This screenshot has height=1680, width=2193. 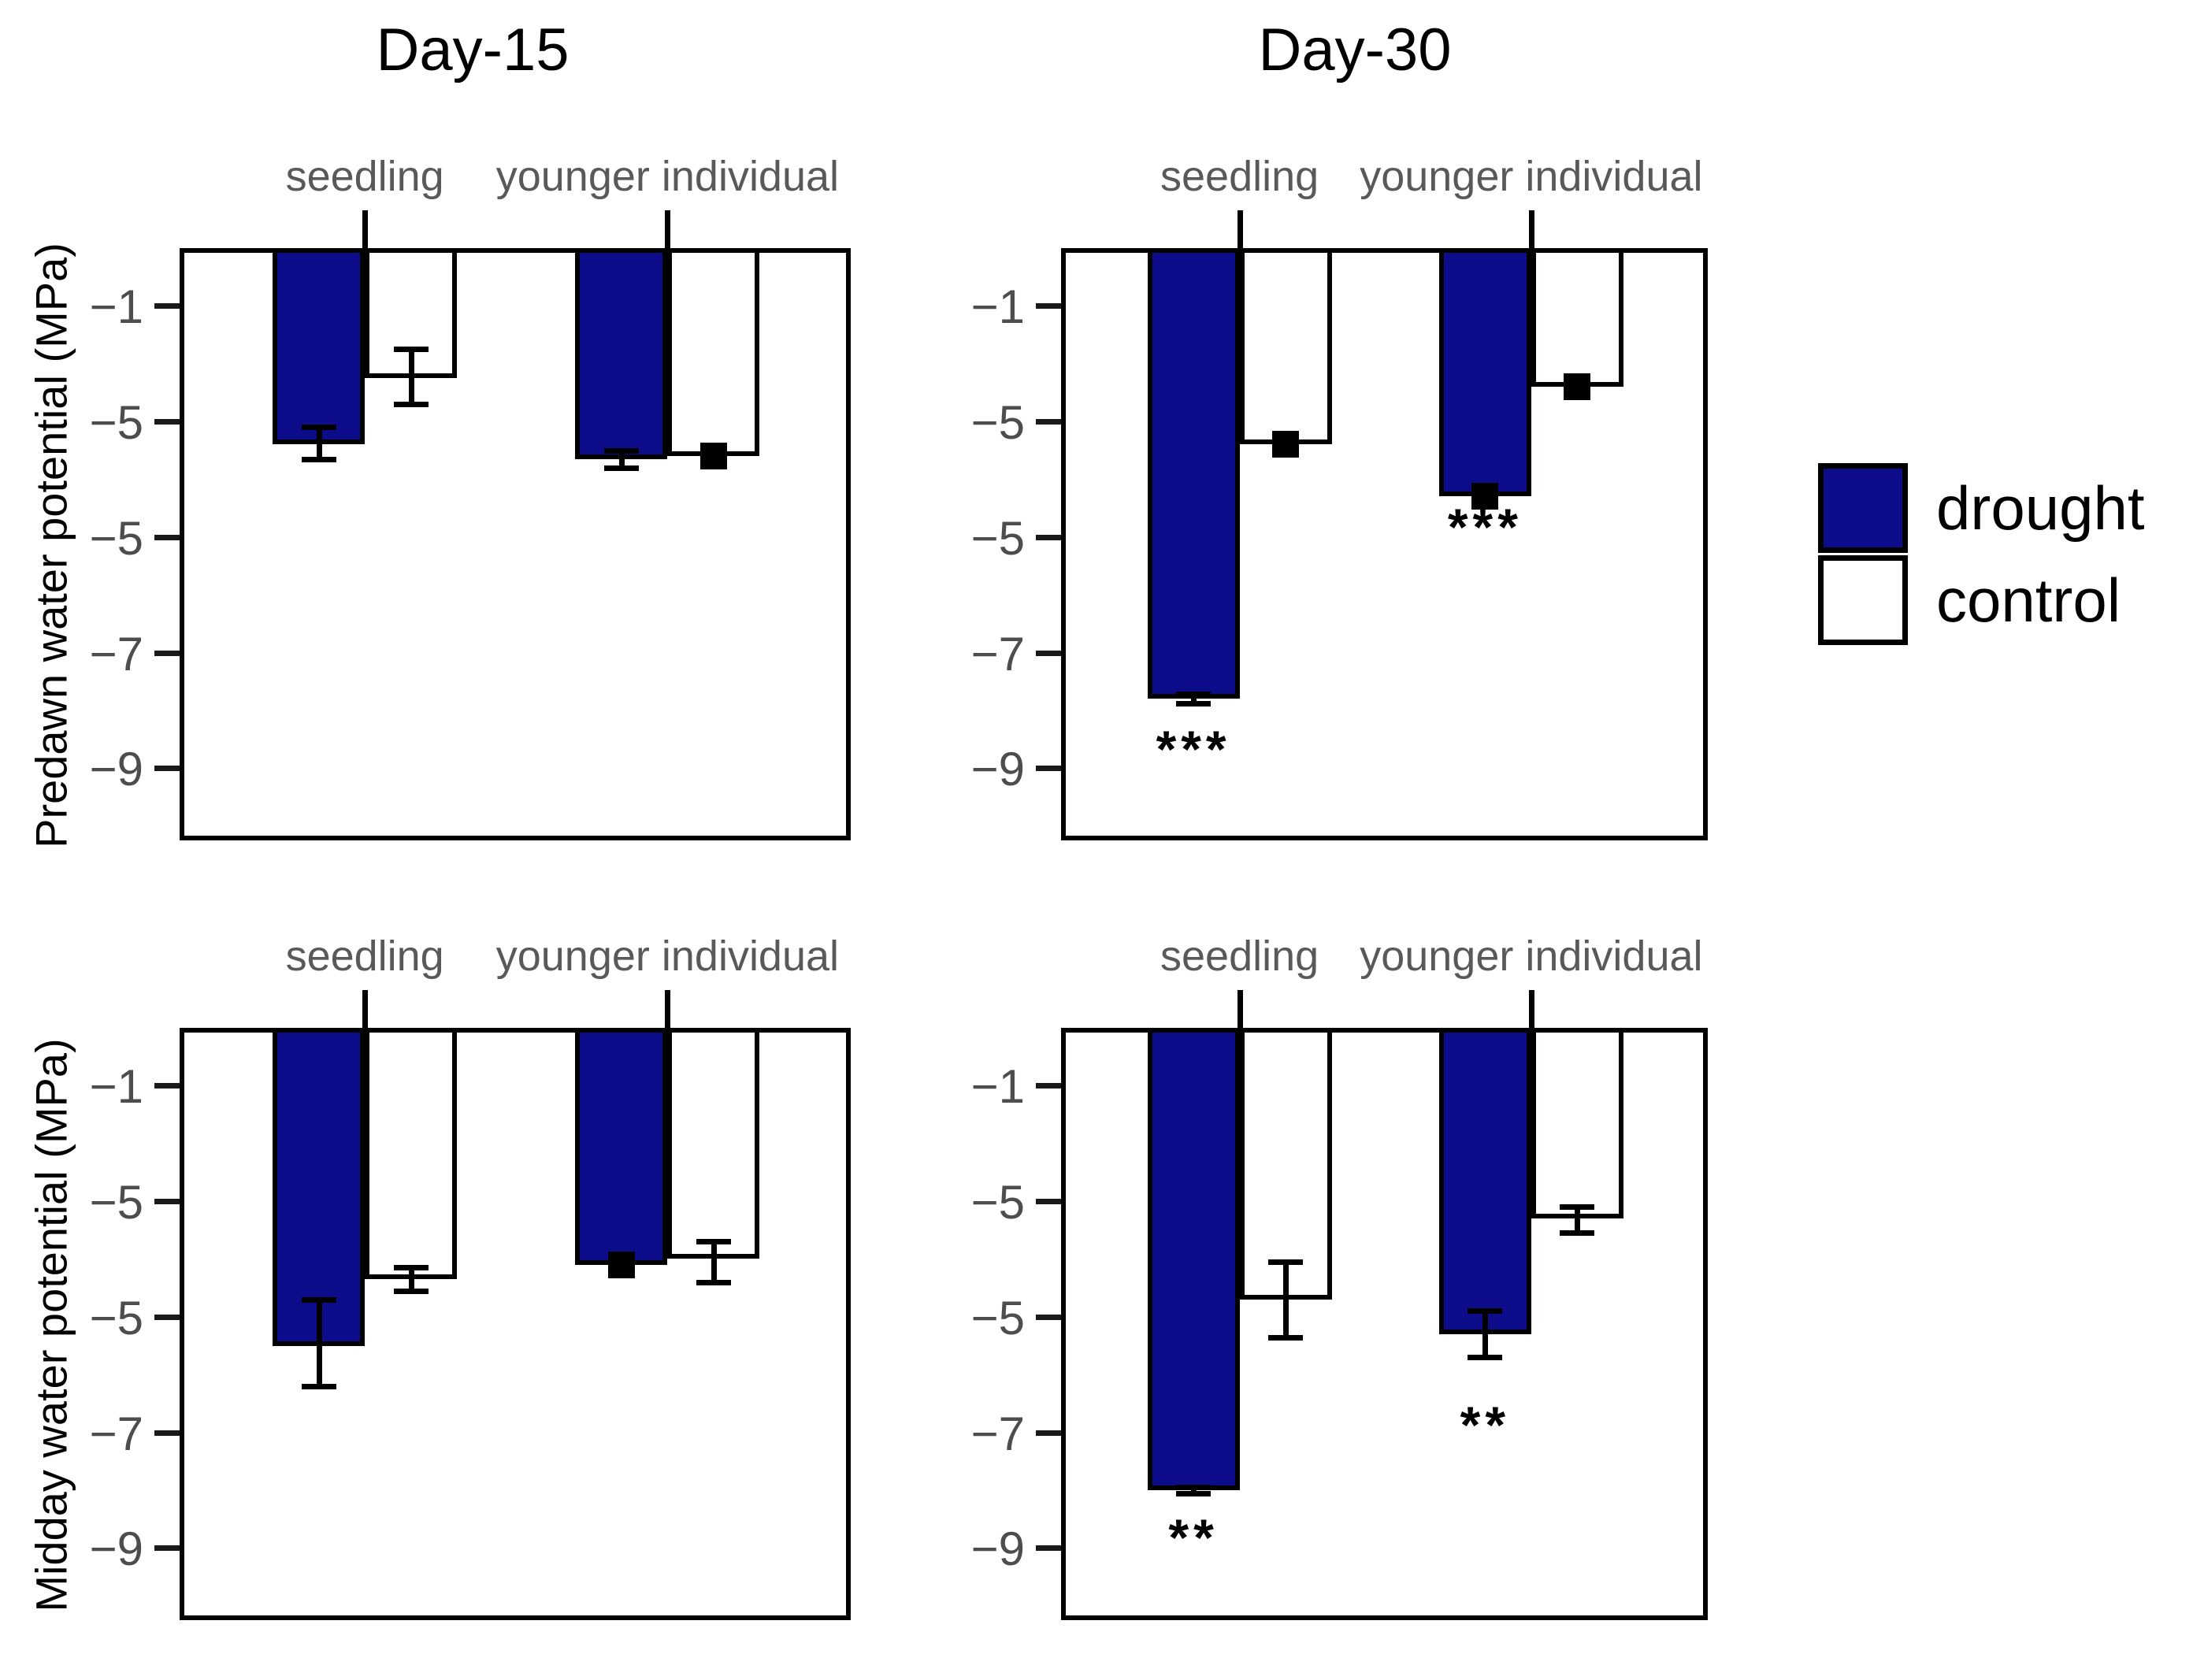 What do you see at coordinates (1285, 1164) in the screenshot?
I see `bar-midday-day30-seedling-control` at bounding box center [1285, 1164].